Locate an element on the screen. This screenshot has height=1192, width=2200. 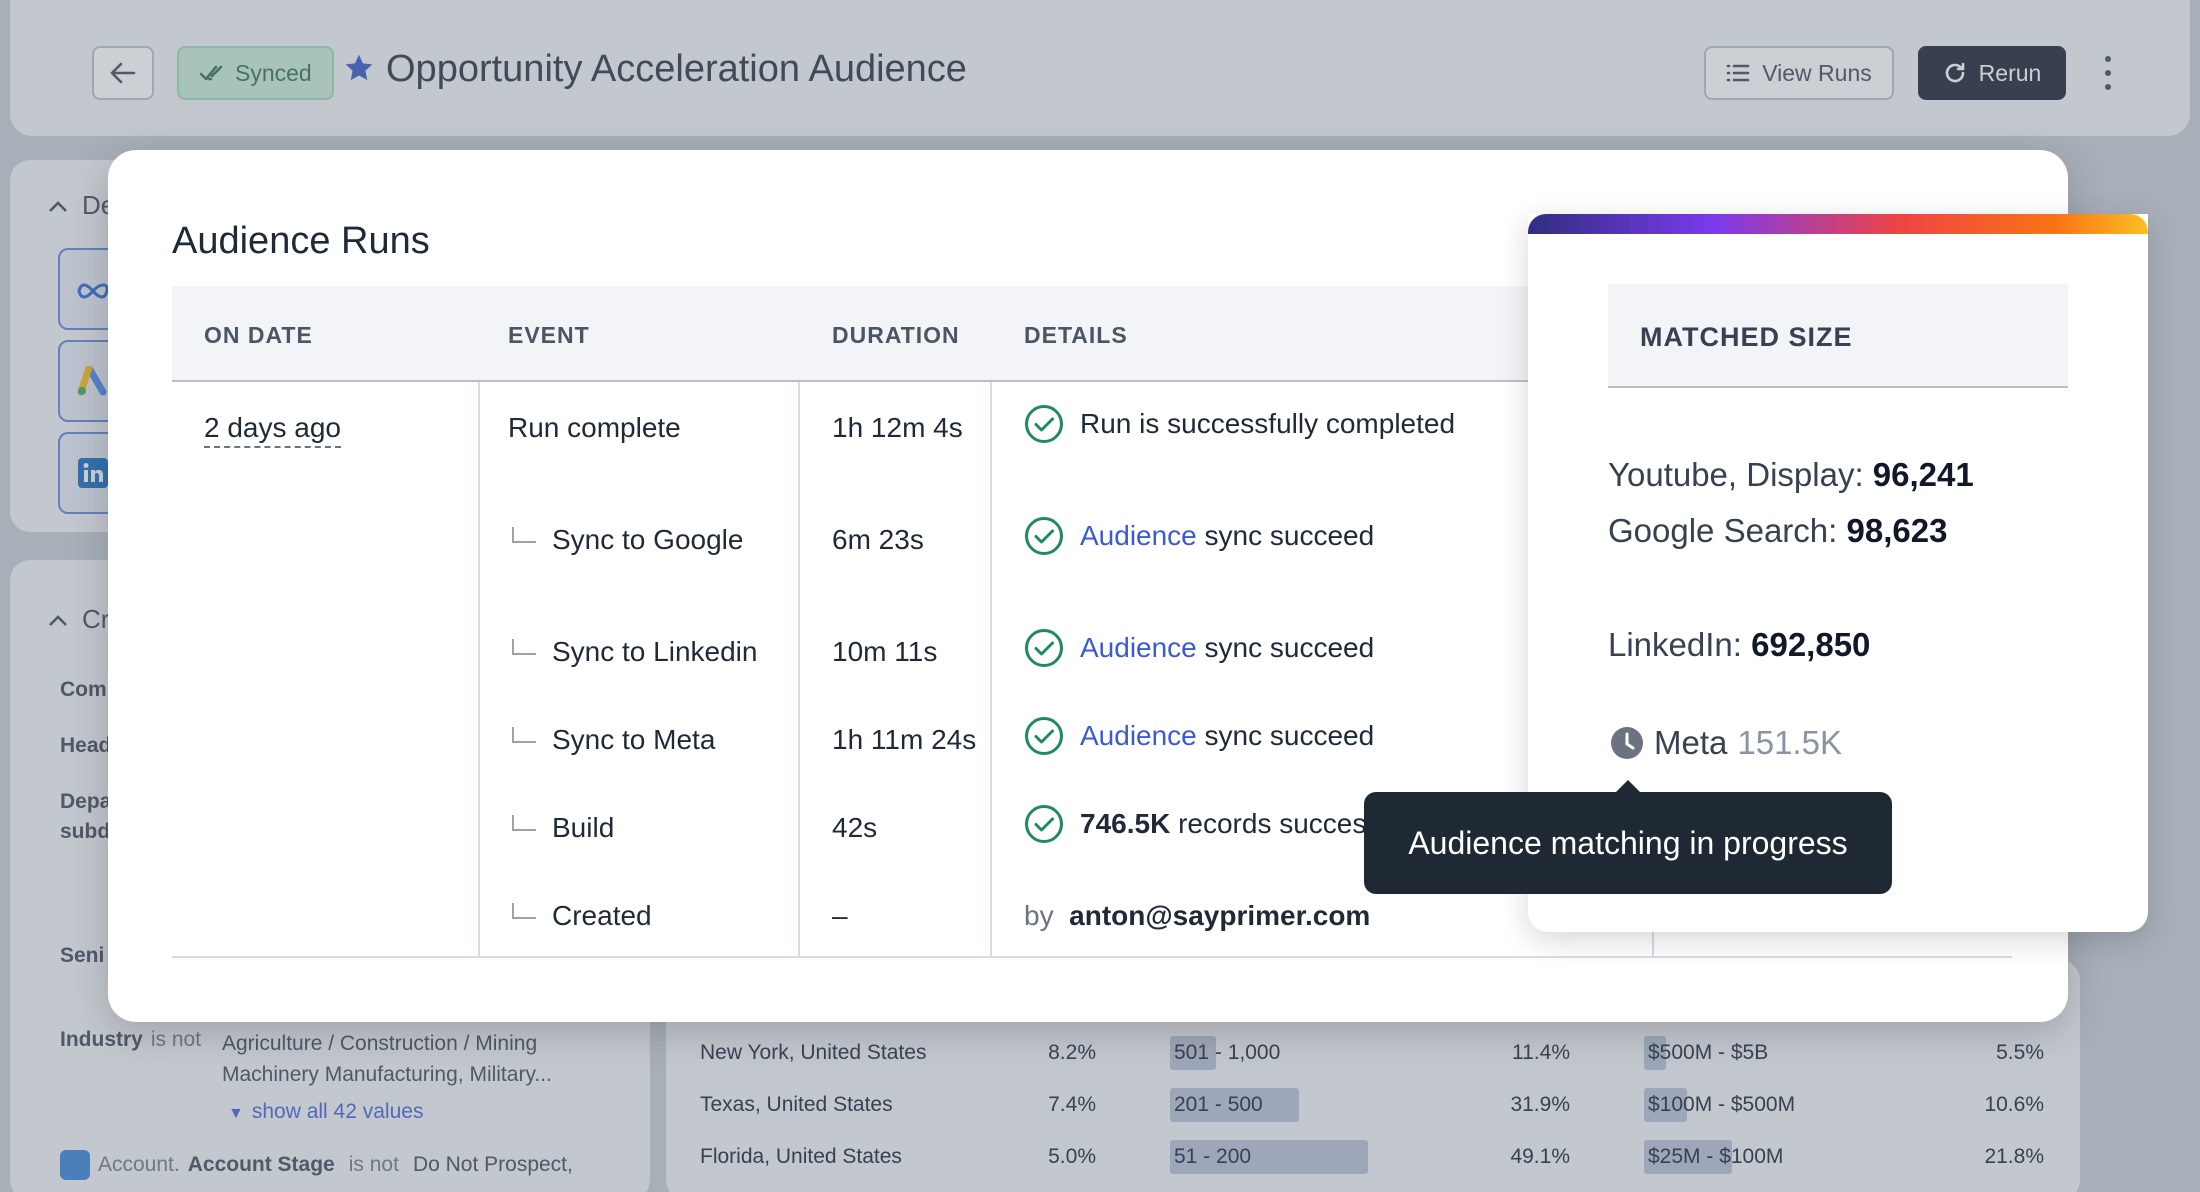
column-header-duration: DURATION is located at coordinates (896, 335).